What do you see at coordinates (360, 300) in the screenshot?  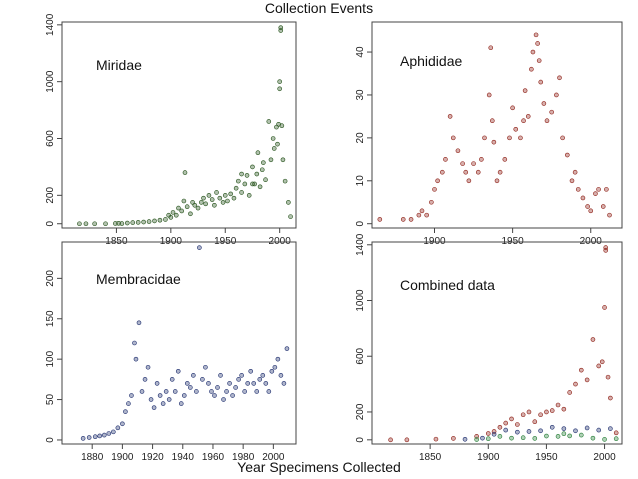 I see `combined-y-tick-label: 1000` at bounding box center [360, 300].